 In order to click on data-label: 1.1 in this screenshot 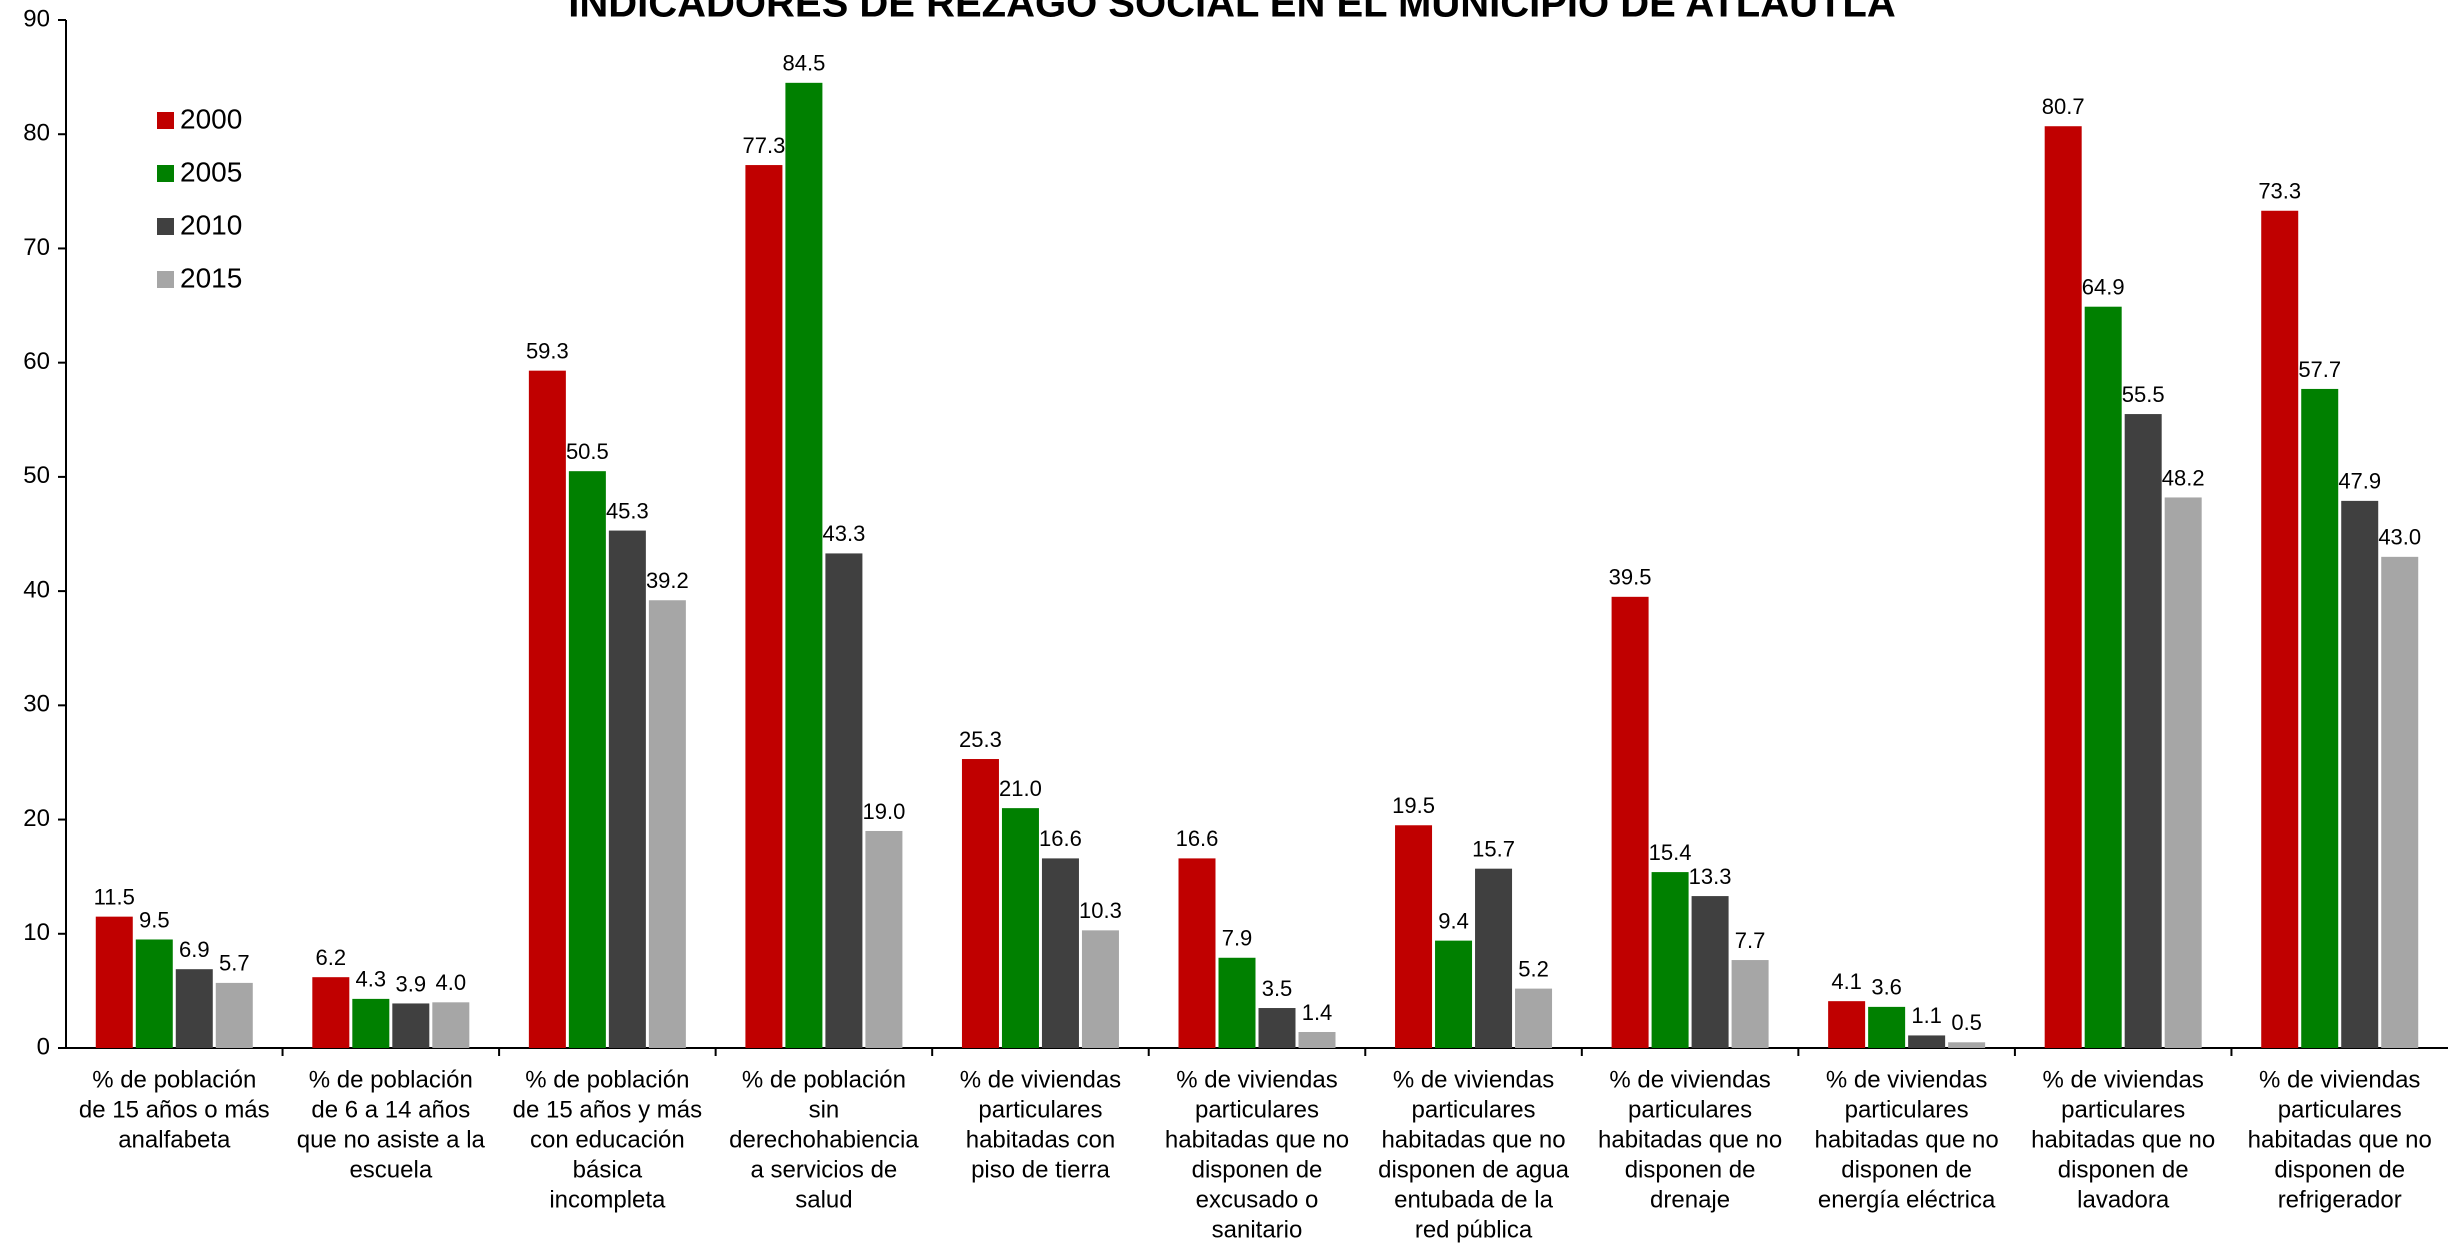, I will do `click(1926, 1015)`.